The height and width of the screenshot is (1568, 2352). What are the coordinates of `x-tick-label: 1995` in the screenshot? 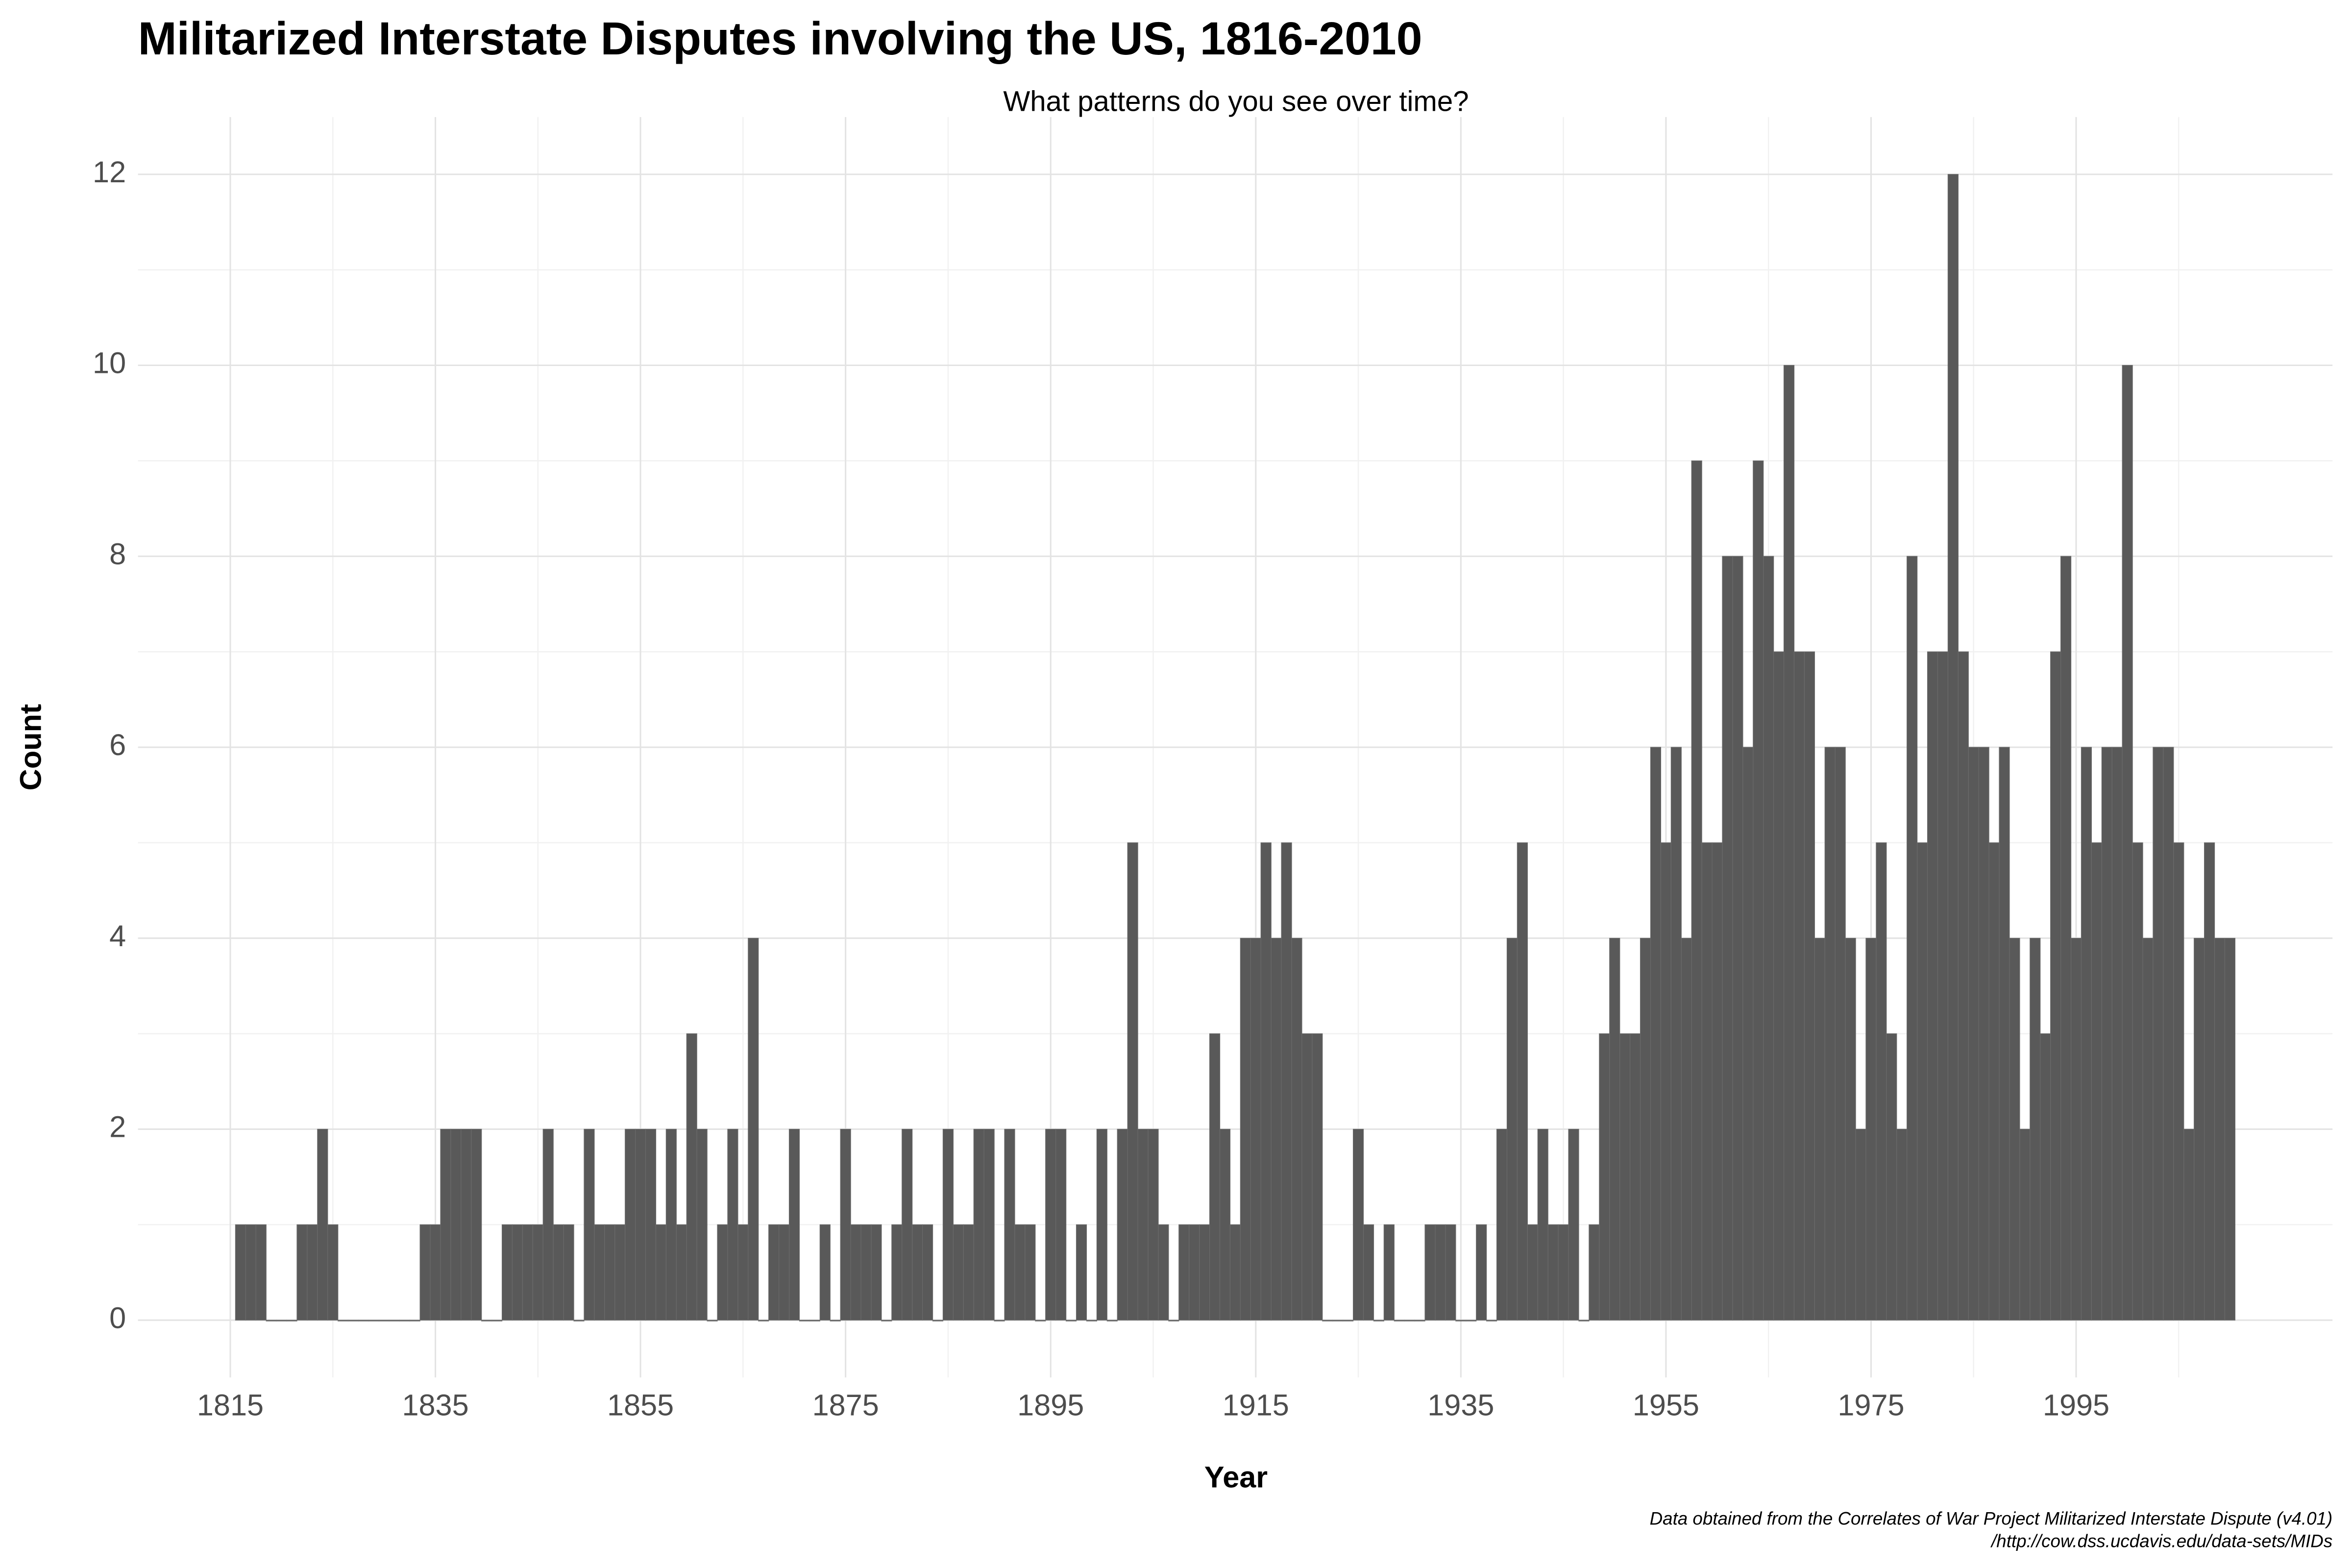 It's located at (2076, 1405).